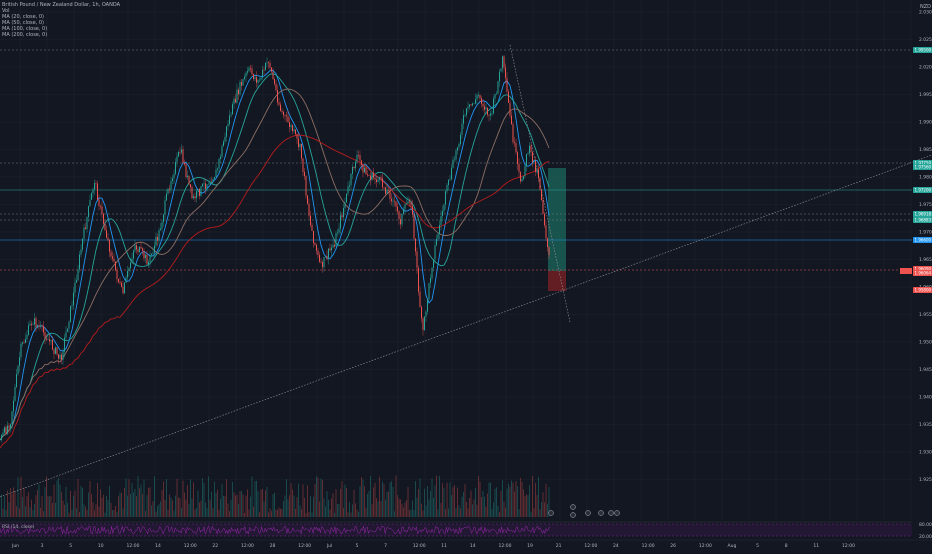  What do you see at coordinates (23, 23) in the screenshot?
I see `ma50-label: MA (50, close, 0)` at bounding box center [23, 23].